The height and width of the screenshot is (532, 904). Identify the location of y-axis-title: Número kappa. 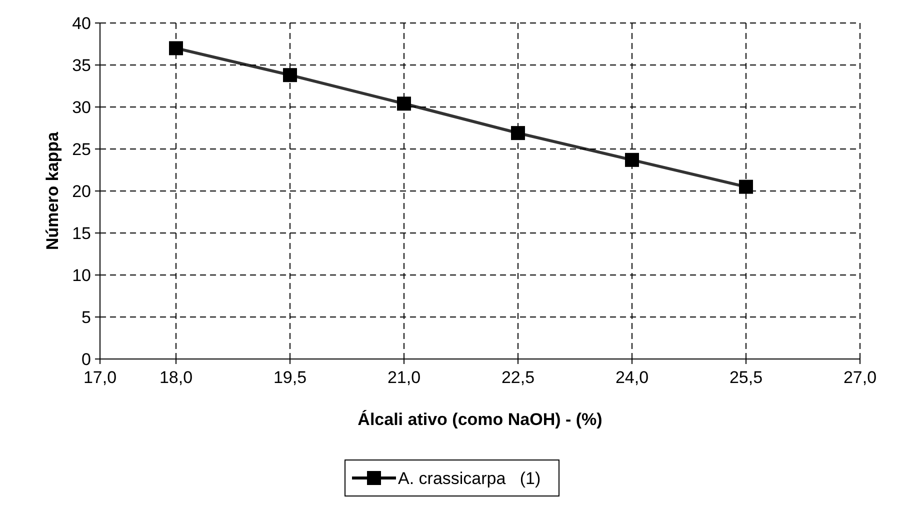
(52, 190).